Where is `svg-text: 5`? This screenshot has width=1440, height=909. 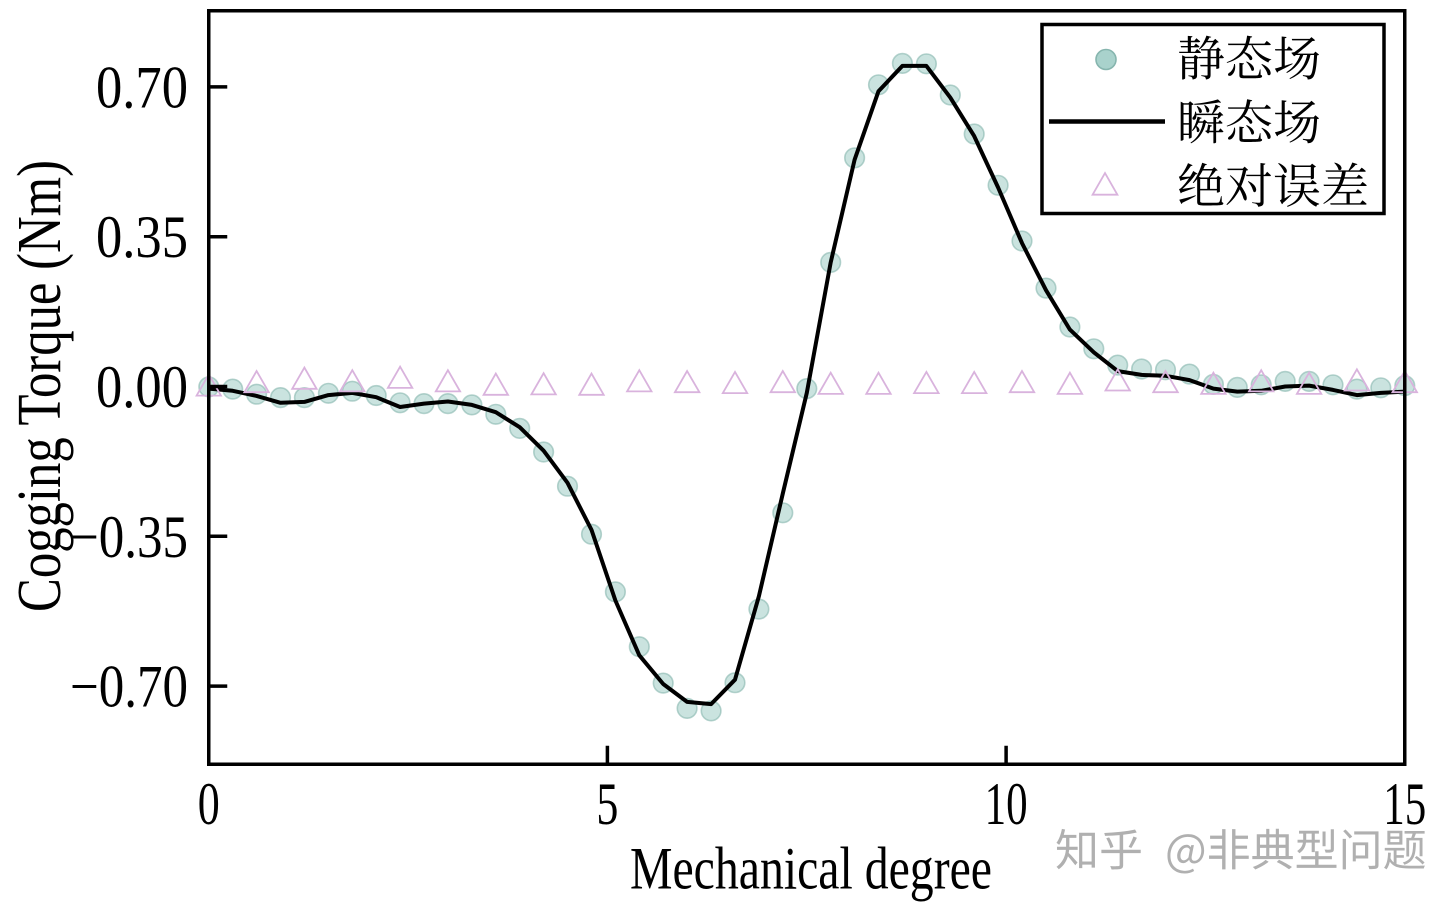 svg-text: 5 is located at coordinates (607, 804).